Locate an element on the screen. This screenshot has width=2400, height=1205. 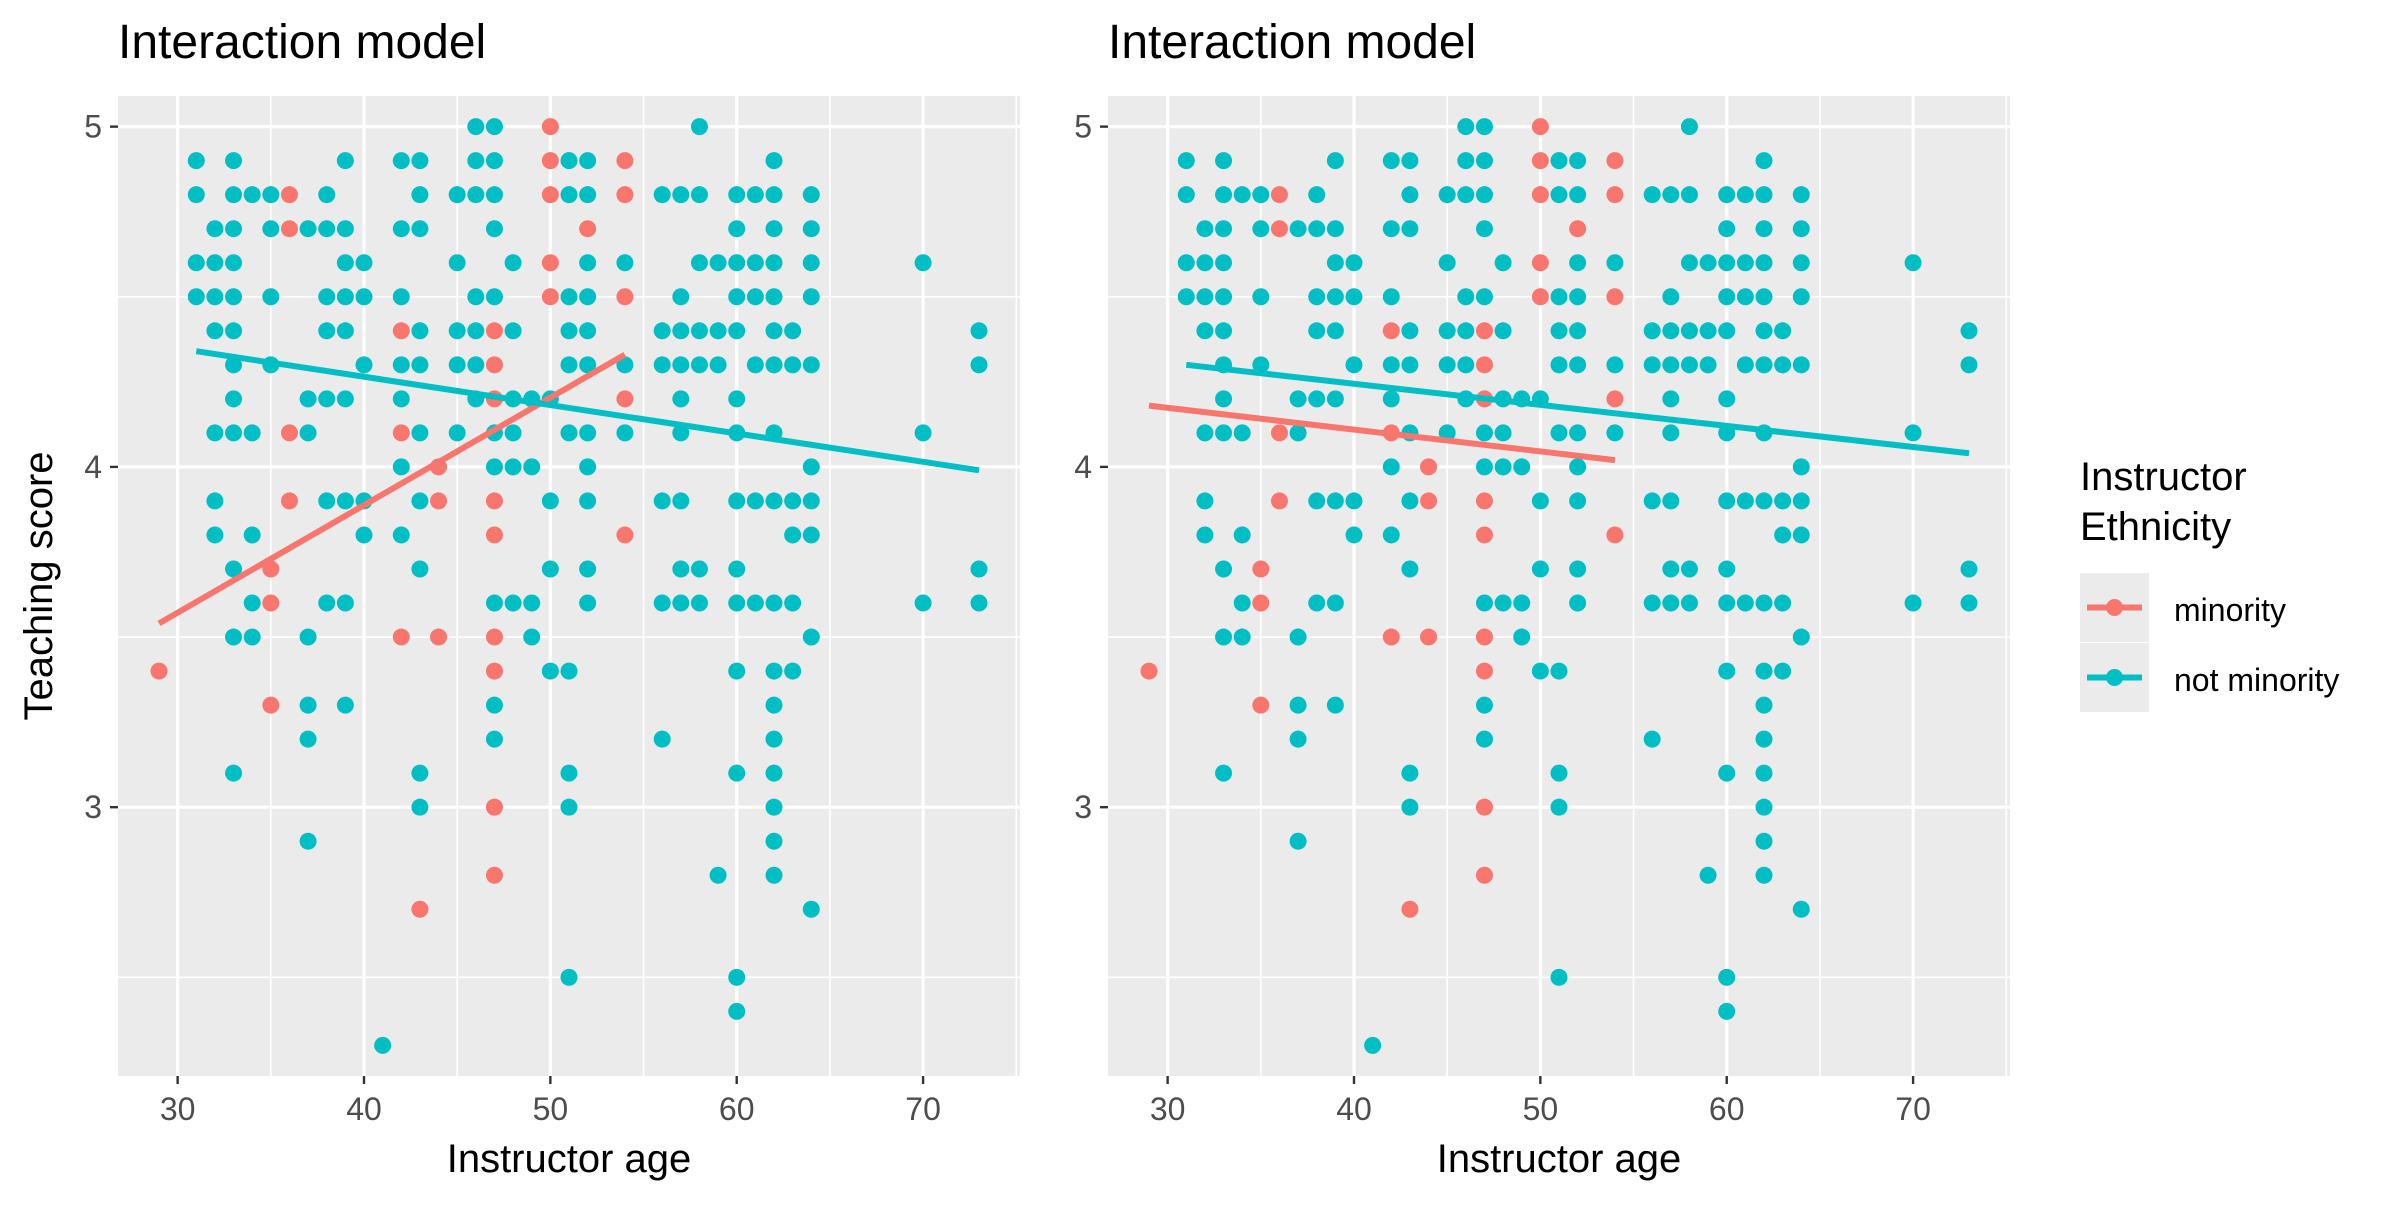
x-tick-label: 70 is located at coordinates (923, 1109).